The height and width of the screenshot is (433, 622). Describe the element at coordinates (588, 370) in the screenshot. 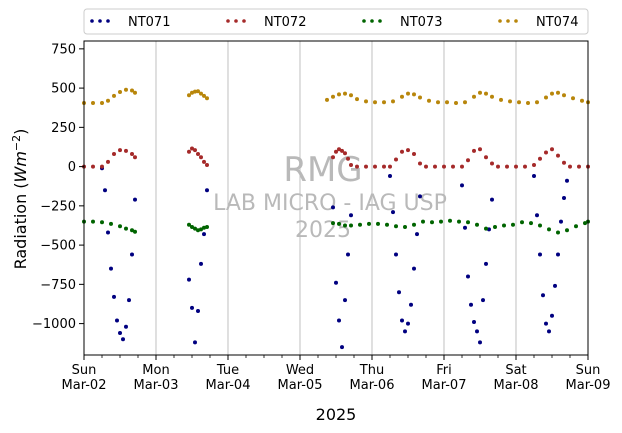

I see `x-tick-day: Sun` at that location.